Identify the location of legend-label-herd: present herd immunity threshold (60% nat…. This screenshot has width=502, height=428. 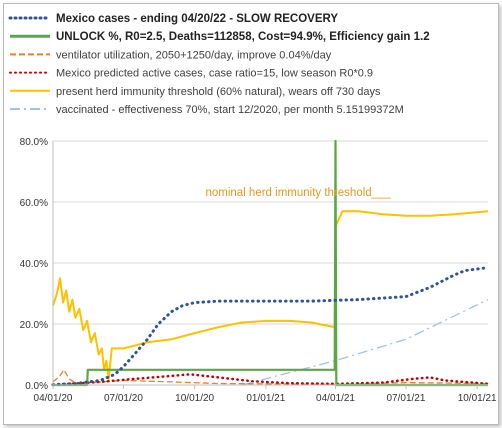
(218, 92).